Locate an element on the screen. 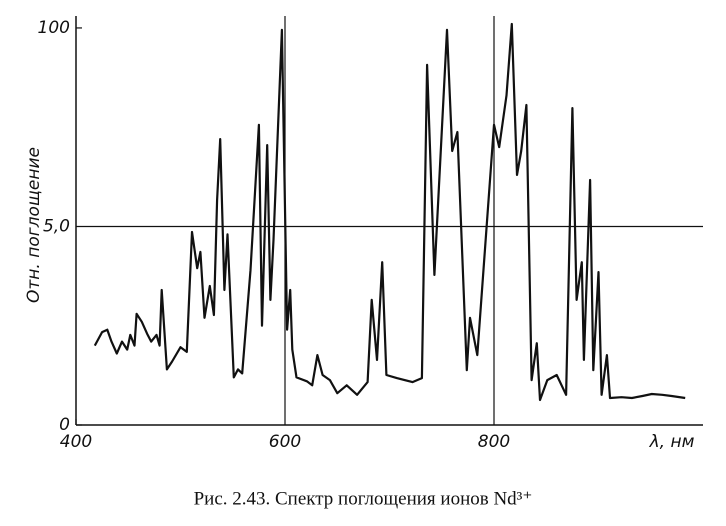 The width and height of the screenshot is (726, 526). x-tick-label: 600 is located at coordinates (285, 442).